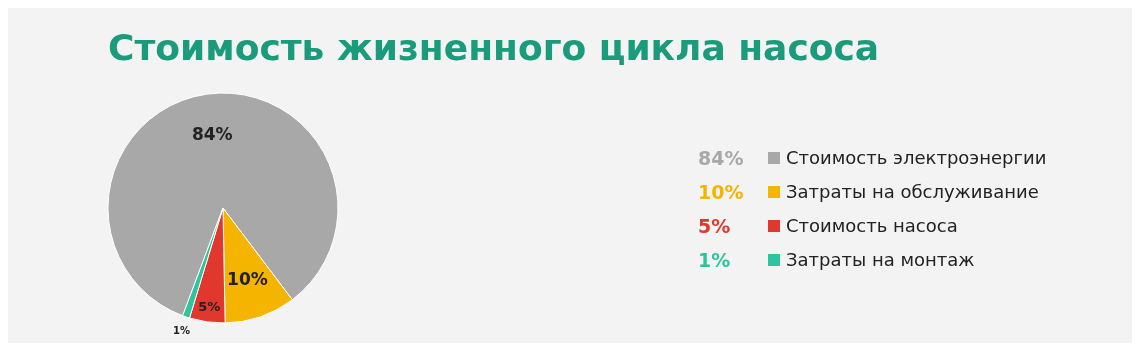  Describe the element at coordinates (247, 278) in the screenshot. I see `data-label: 10%` at that location.